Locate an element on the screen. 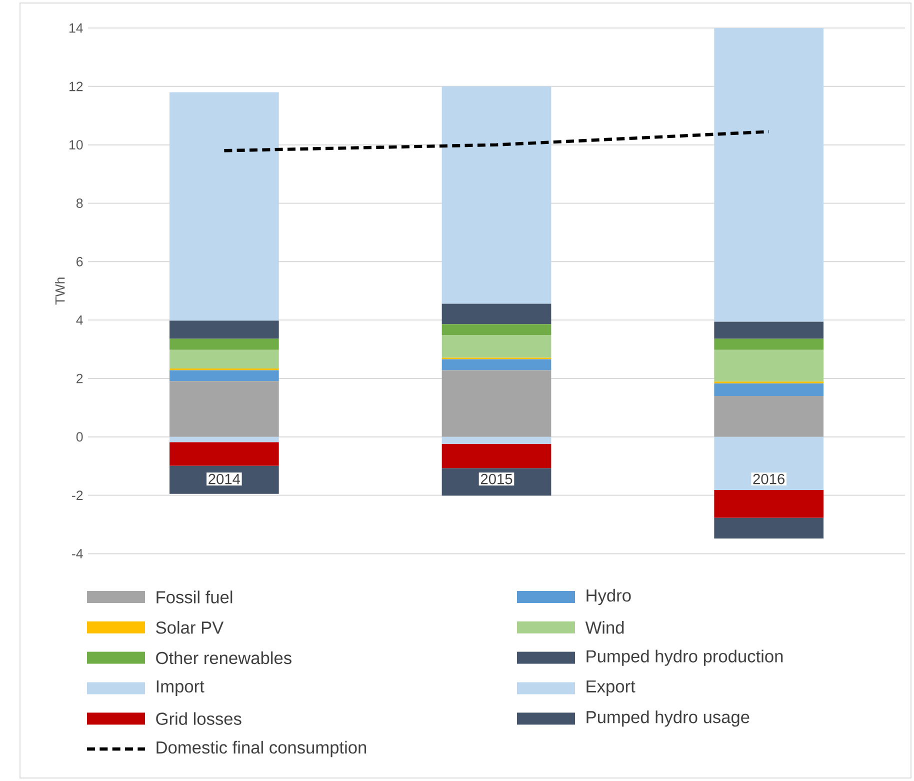 The height and width of the screenshot is (781, 914). y-tick-label: 2 is located at coordinates (79, 379).